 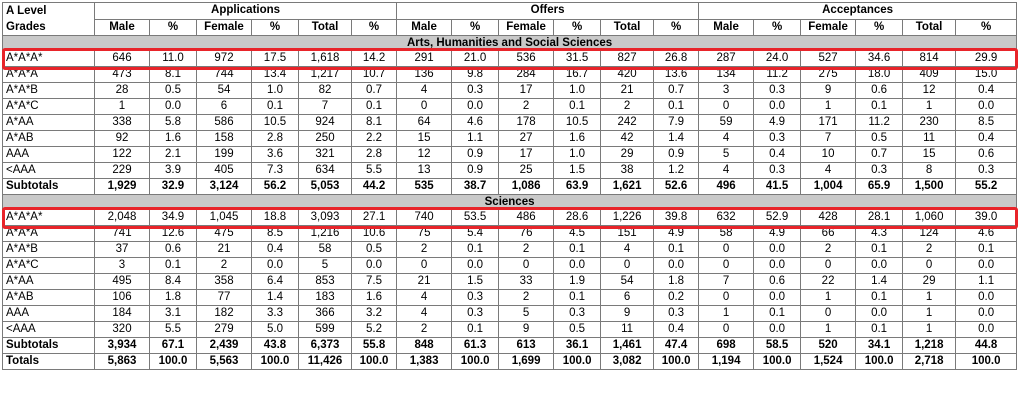 I want to click on value-cell: 0.5, so click(x=577, y=329).